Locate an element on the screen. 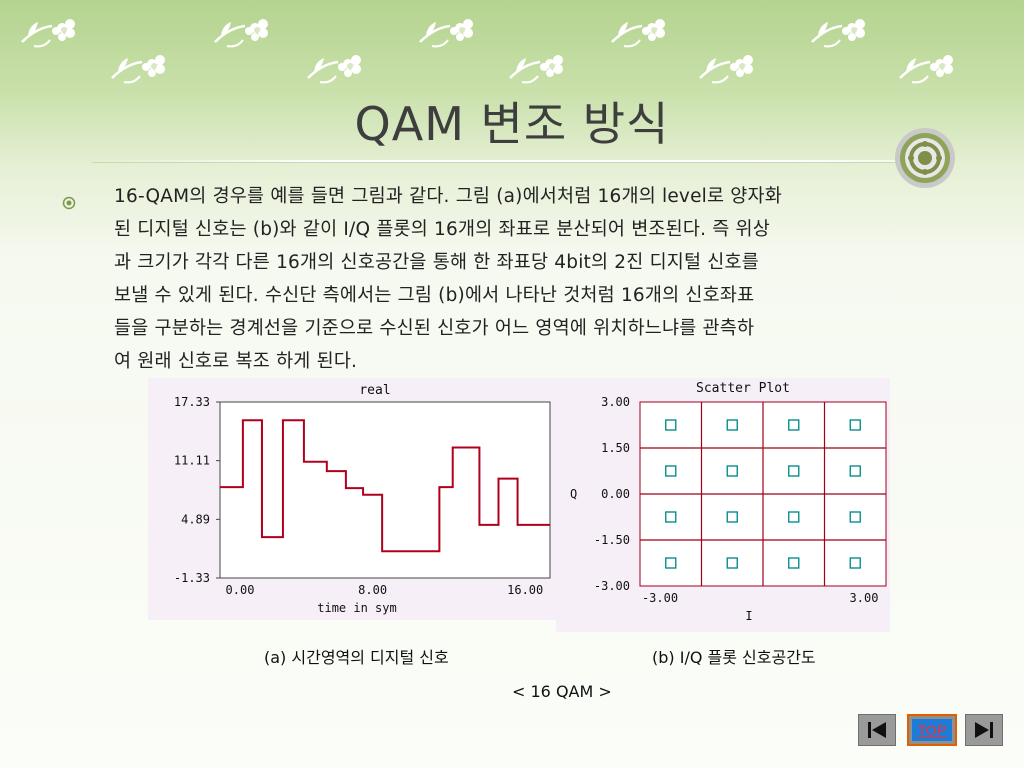 Image resolution: width=1024 pixels, height=768 pixels. bullet-icon is located at coordinates (69, 204).